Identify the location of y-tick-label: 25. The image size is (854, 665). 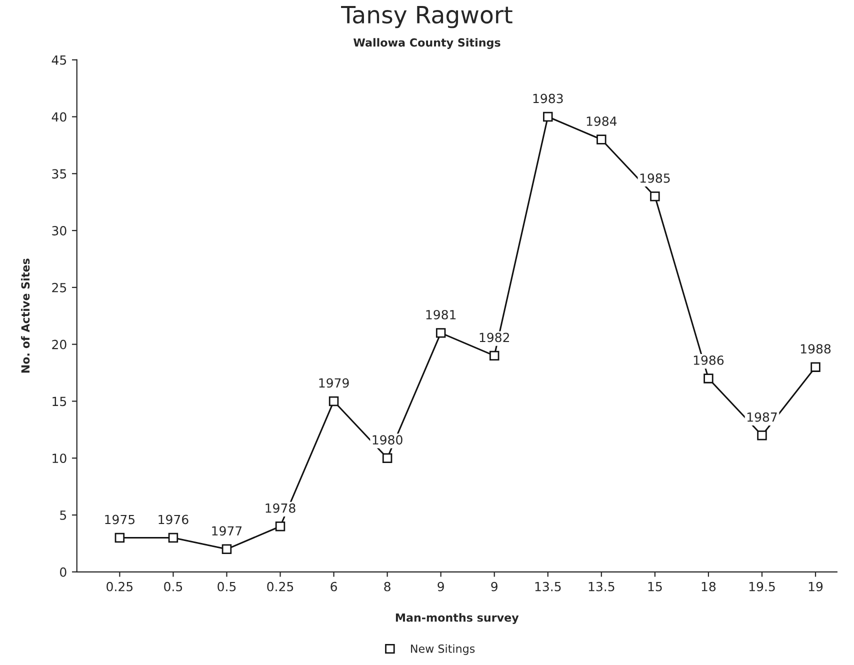
(59, 287).